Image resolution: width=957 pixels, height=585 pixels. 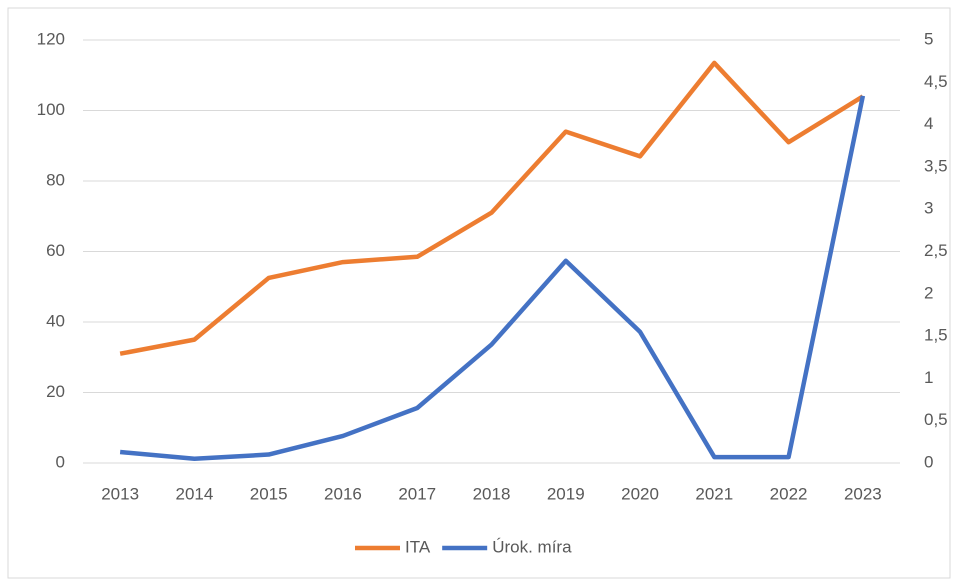 I want to click on x-tick-label: 2023, so click(x=863, y=493).